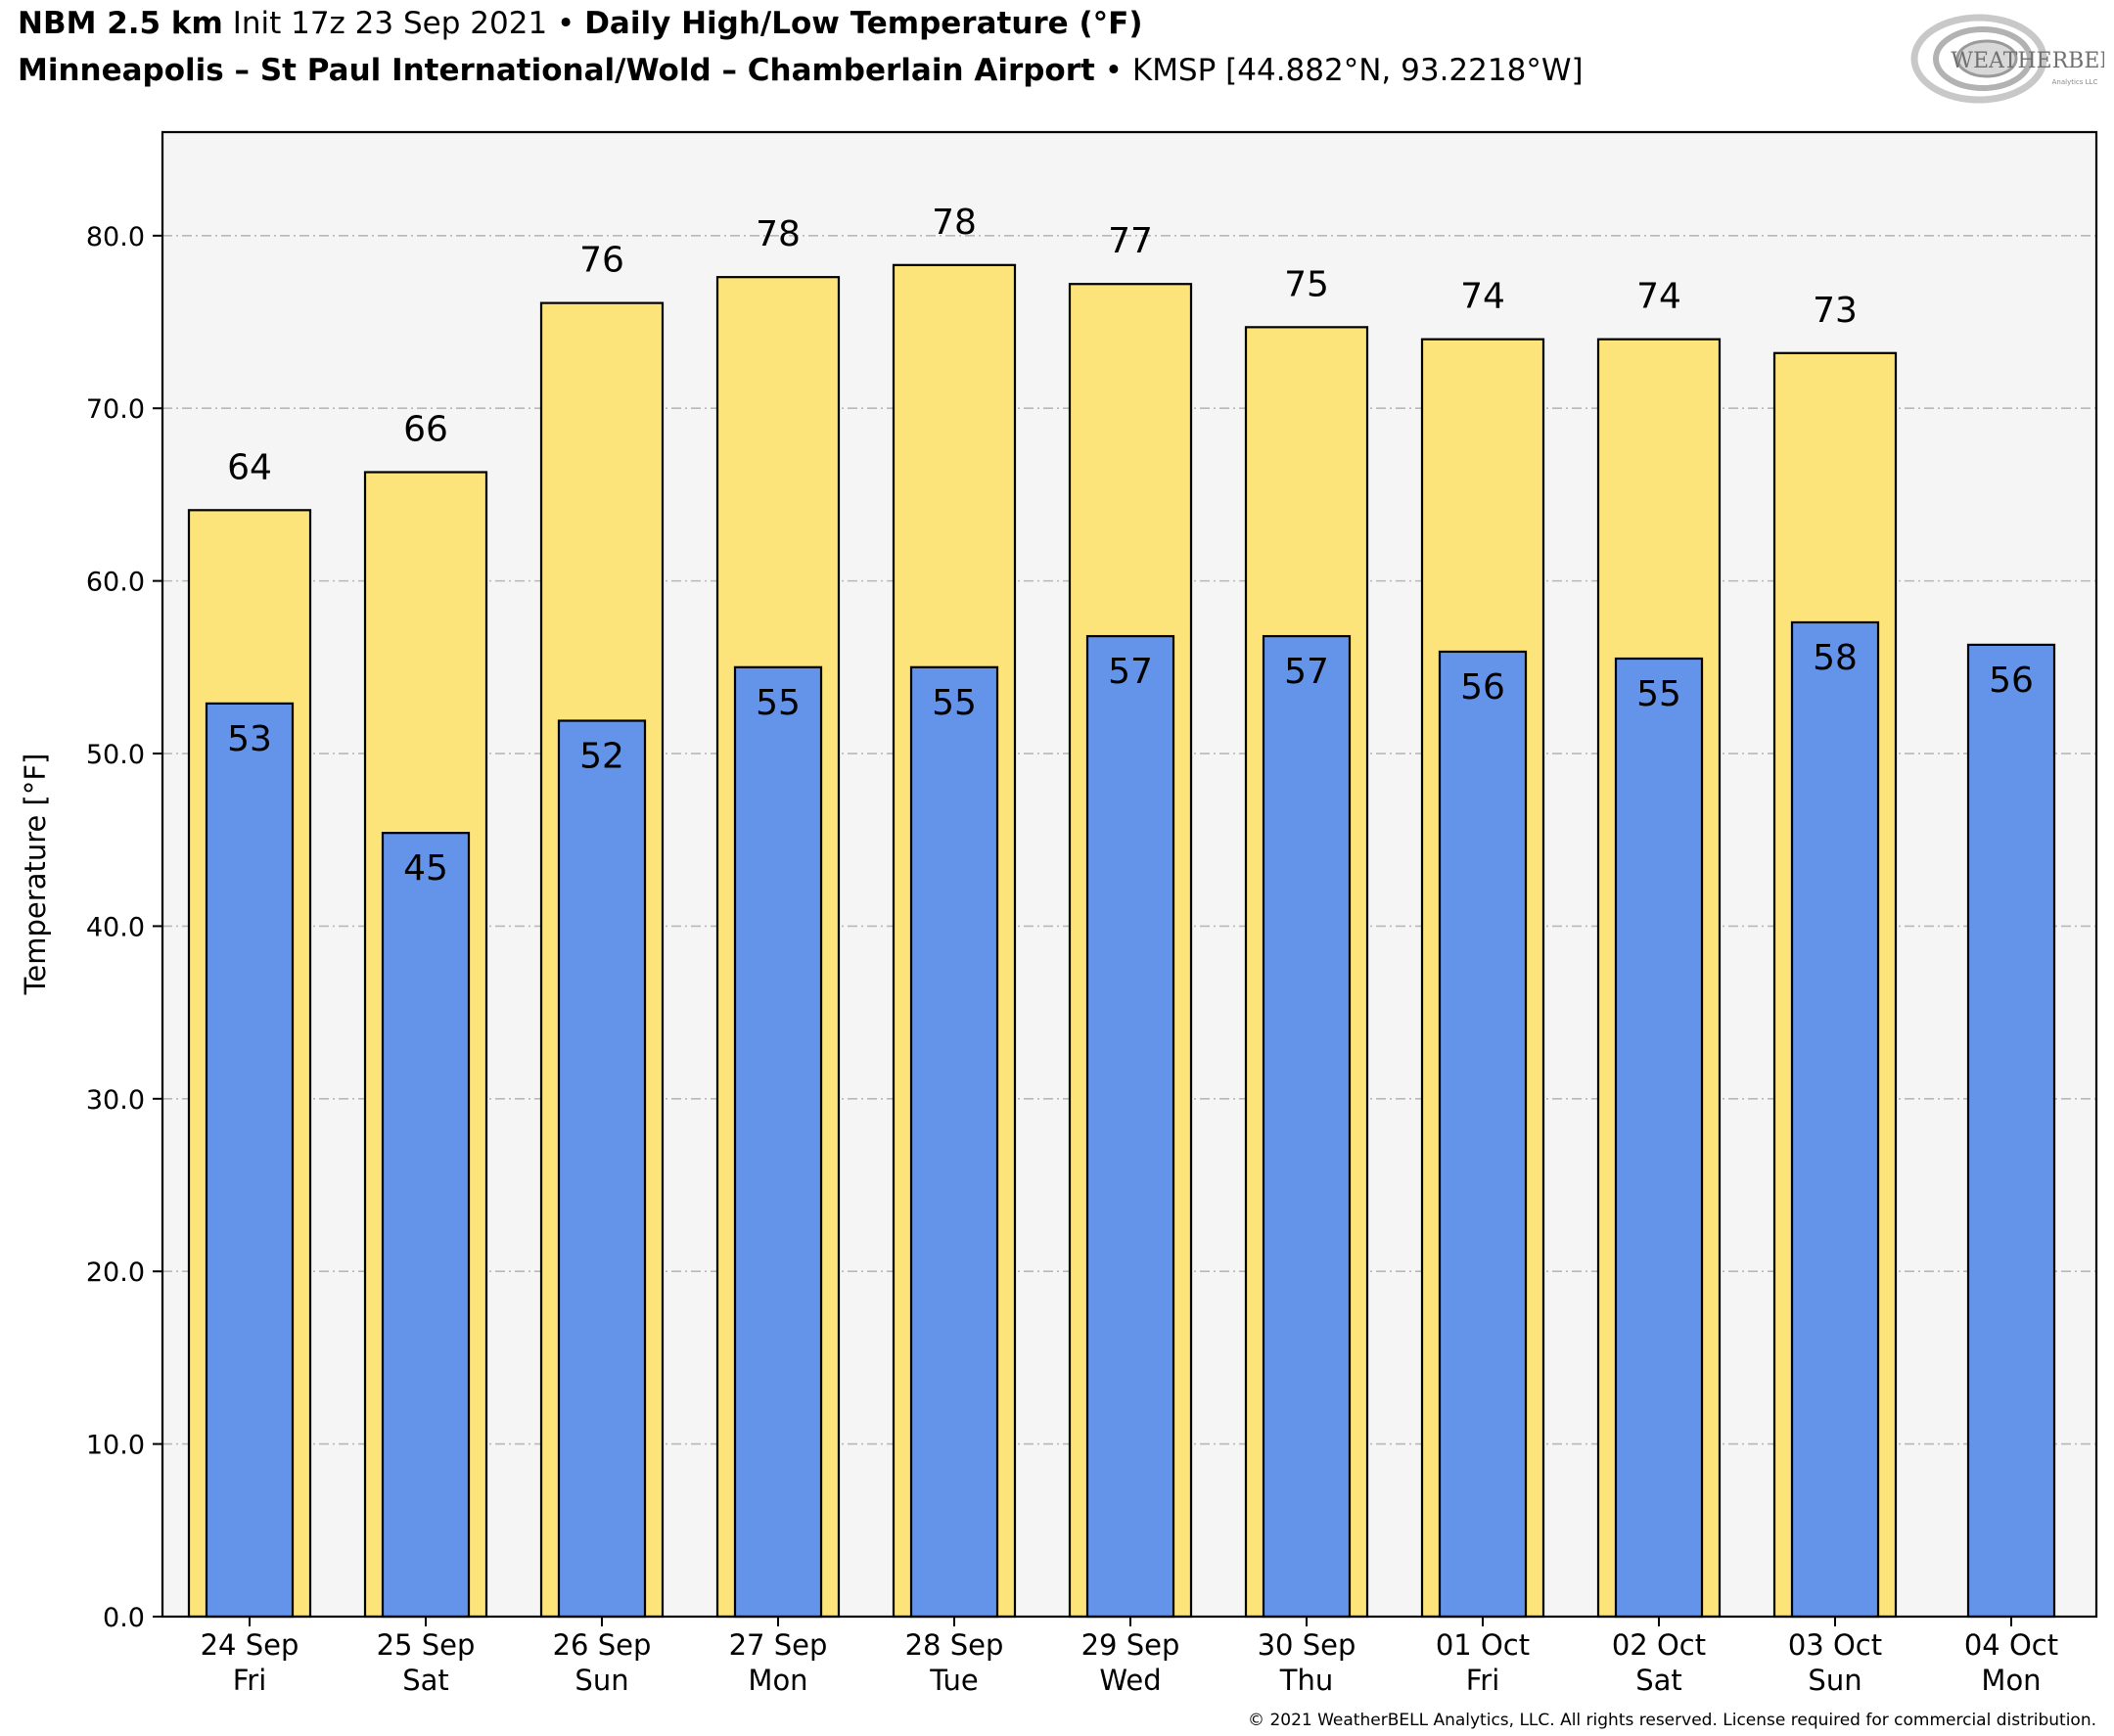 Image resolution: width=2114 pixels, height=1736 pixels. Describe the element at coordinates (115, 755) in the screenshot. I see `y-tick-label: 50.0` at that location.